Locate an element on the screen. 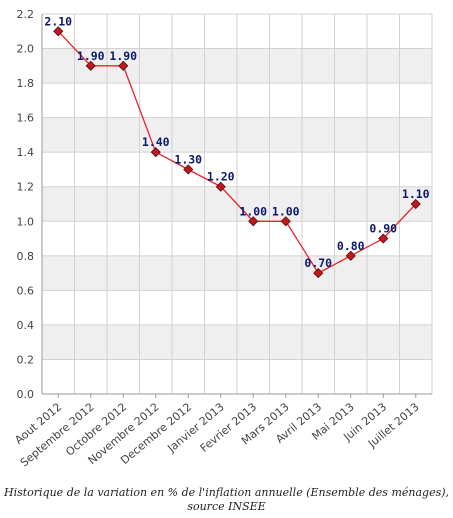 This screenshot has height=518, width=453. data-label: 2.10 is located at coordinates (58, 21).